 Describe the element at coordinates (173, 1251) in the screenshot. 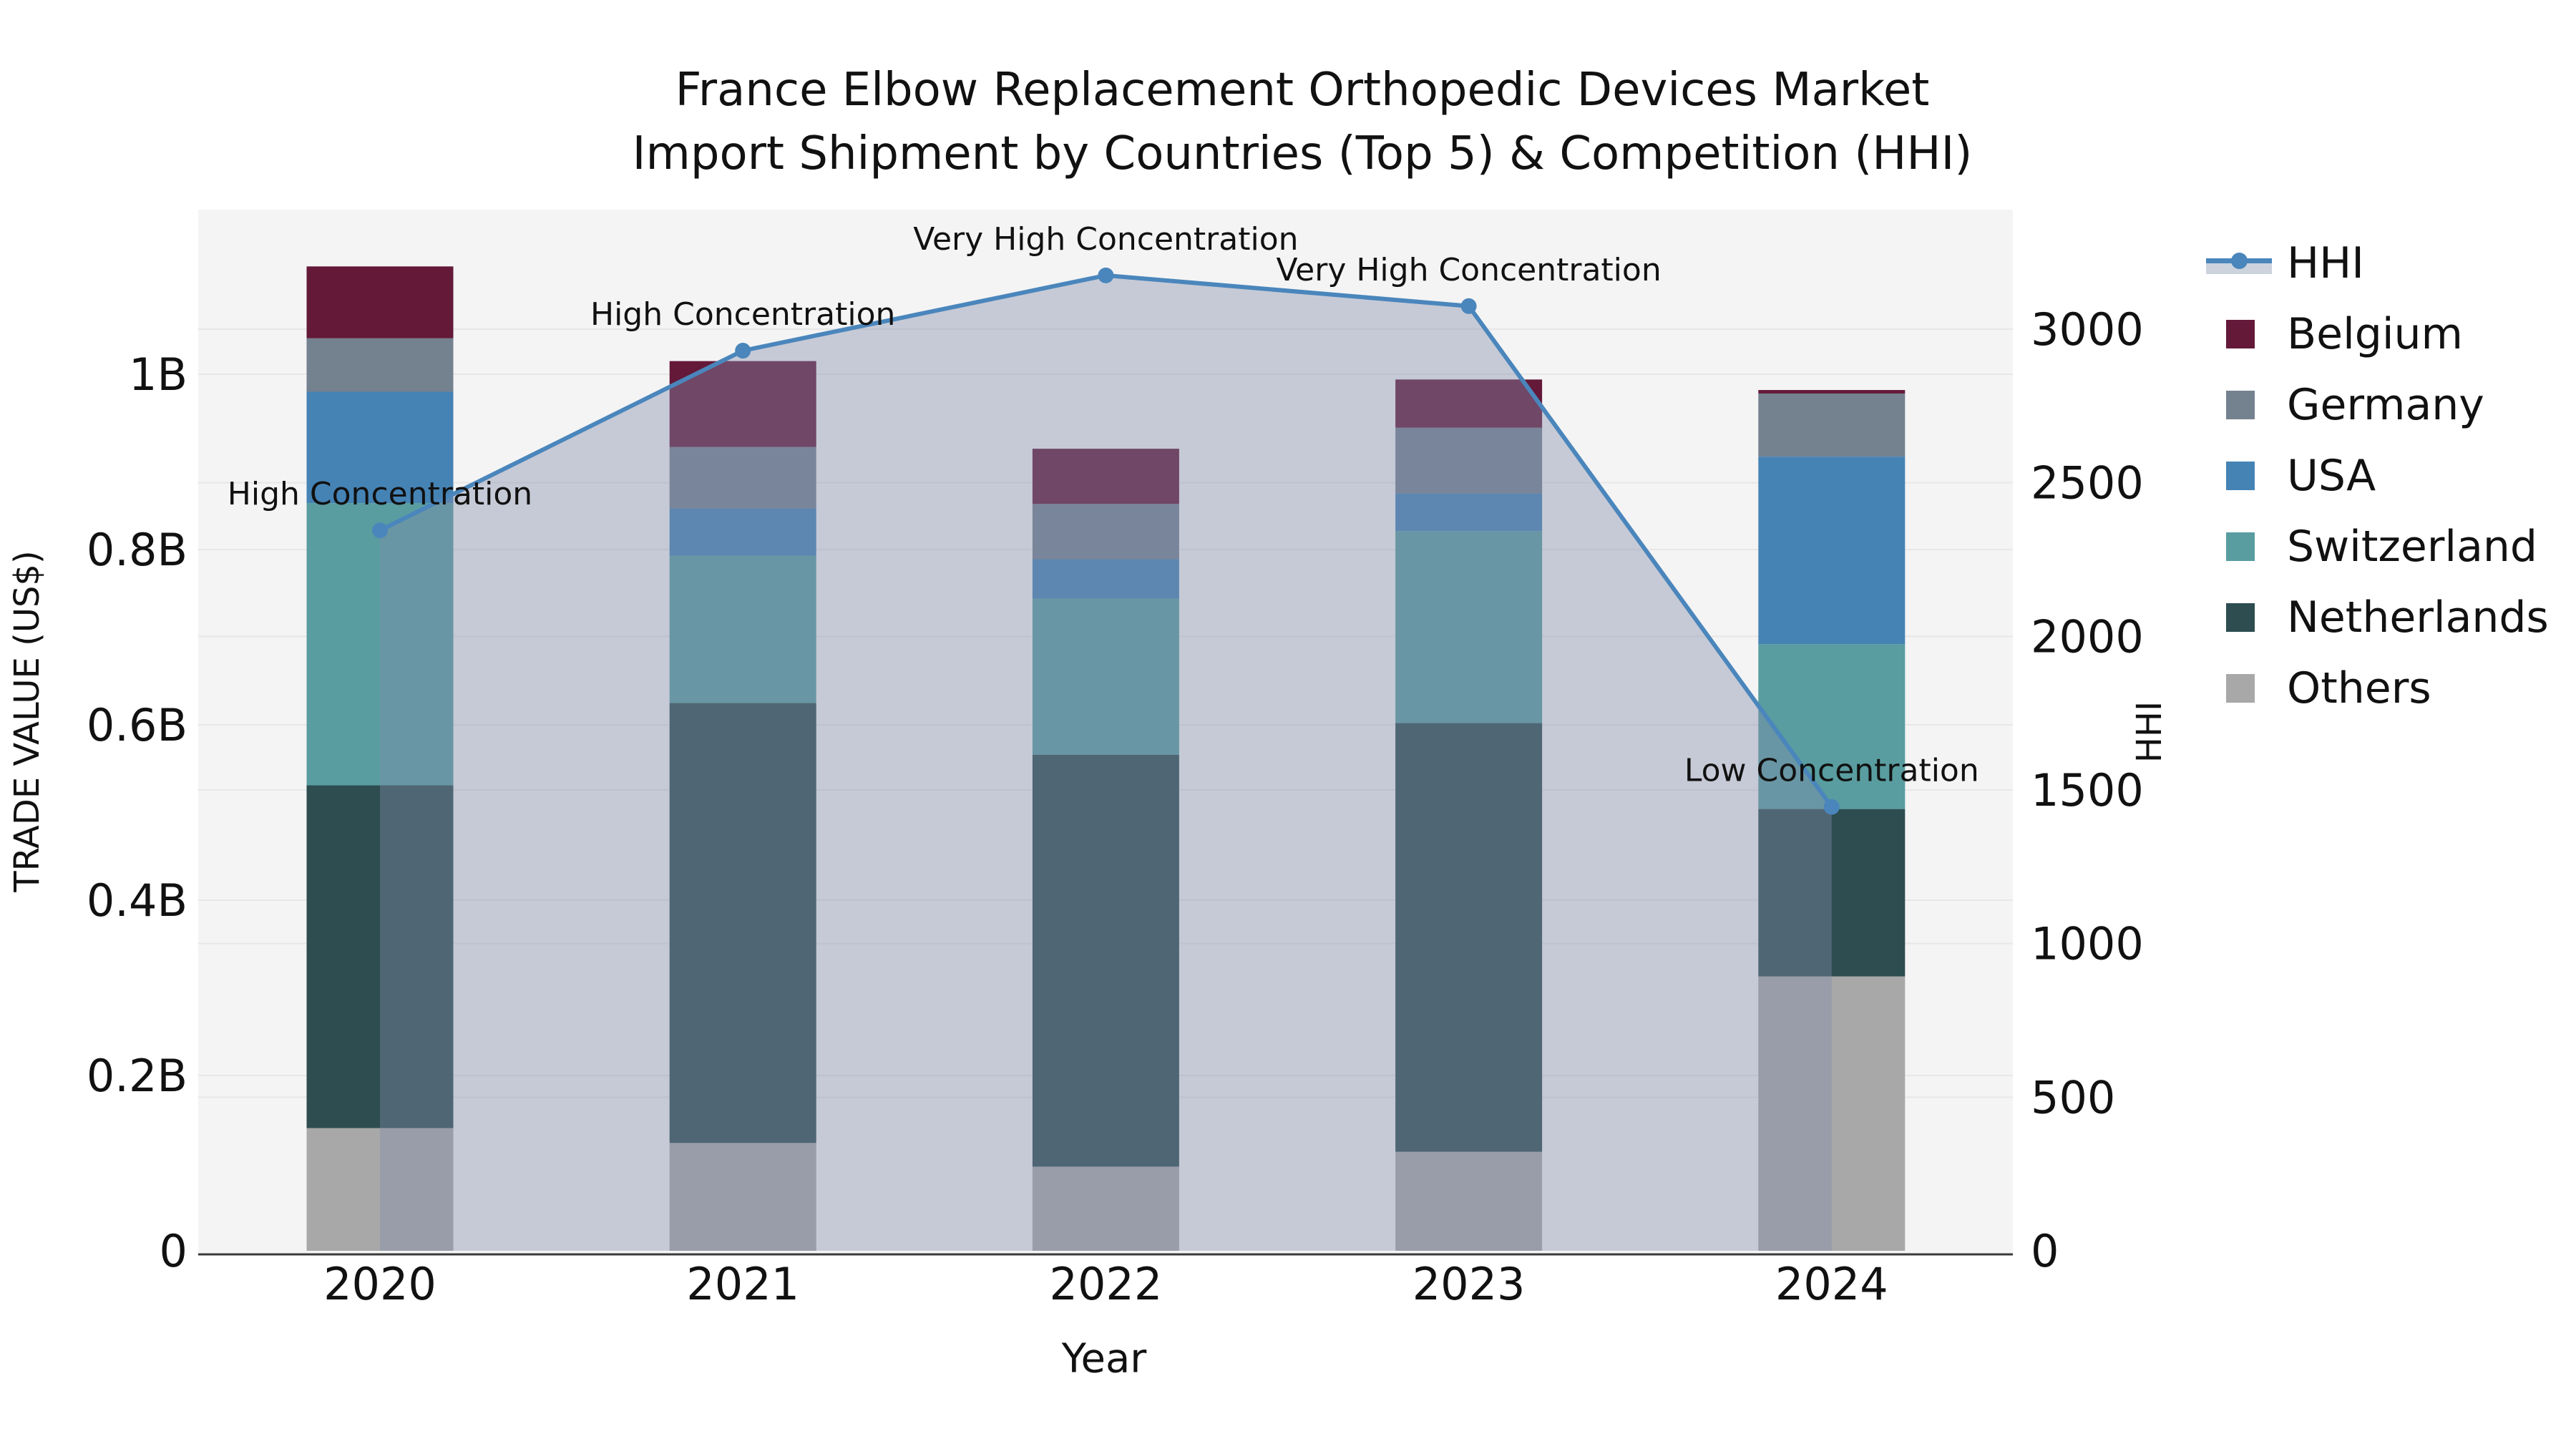

I see `y-left-tick-0: 0` at that location.